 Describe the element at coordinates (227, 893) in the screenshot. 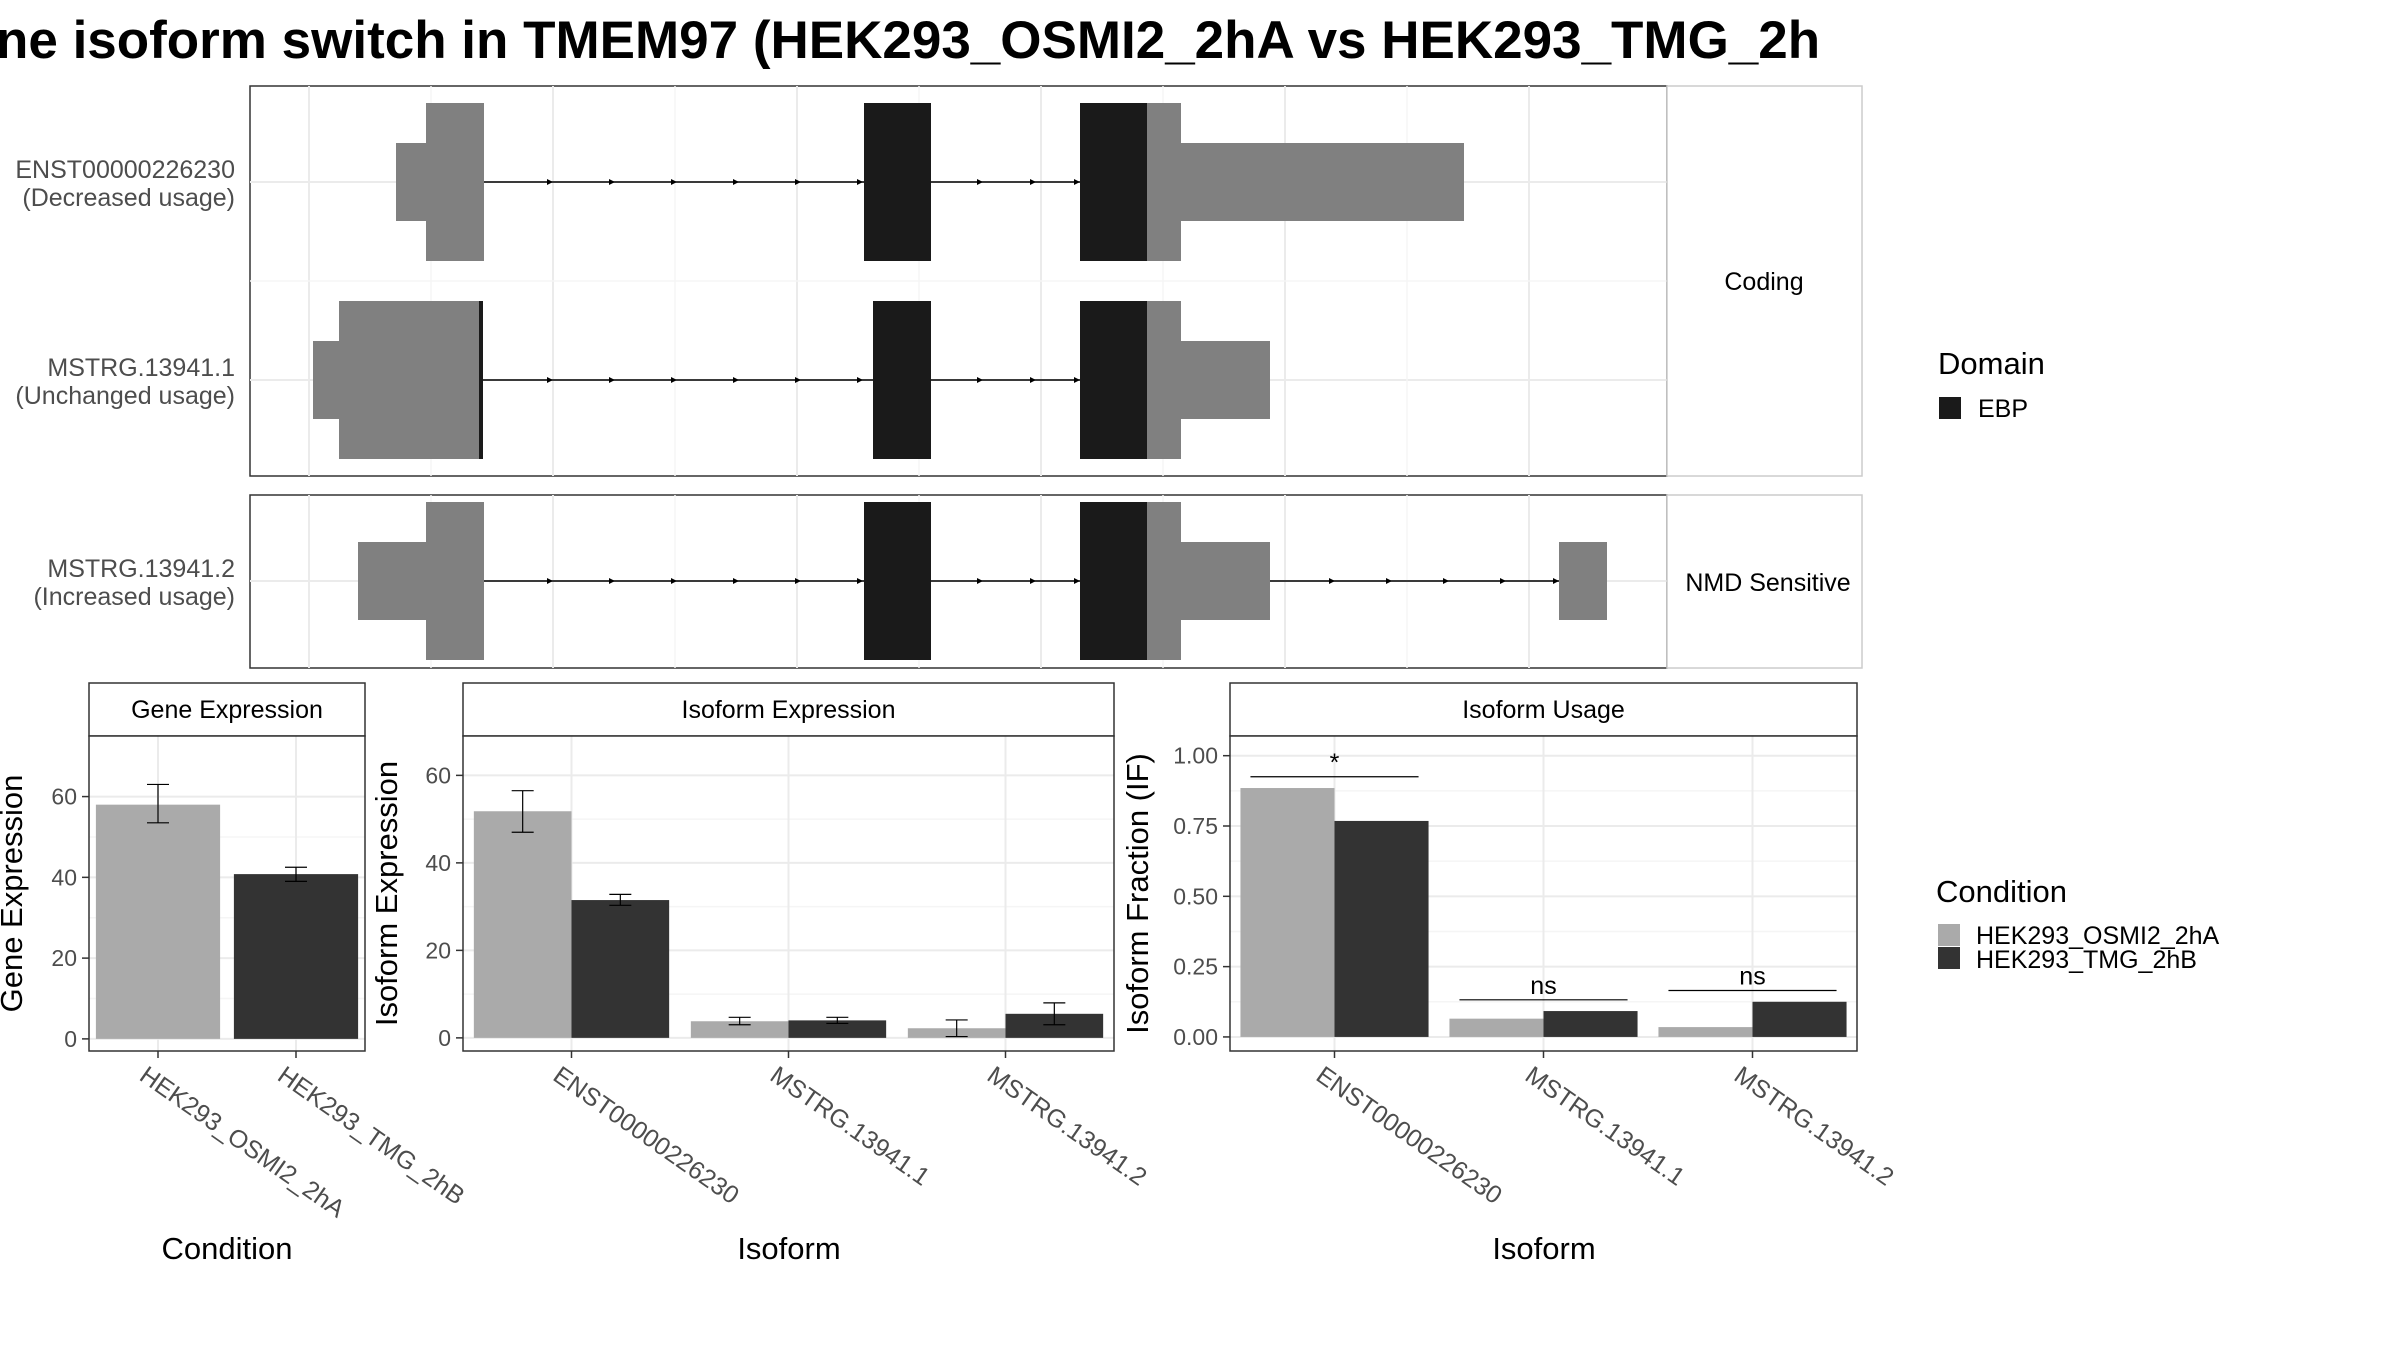

I see `plot-border` at that location.